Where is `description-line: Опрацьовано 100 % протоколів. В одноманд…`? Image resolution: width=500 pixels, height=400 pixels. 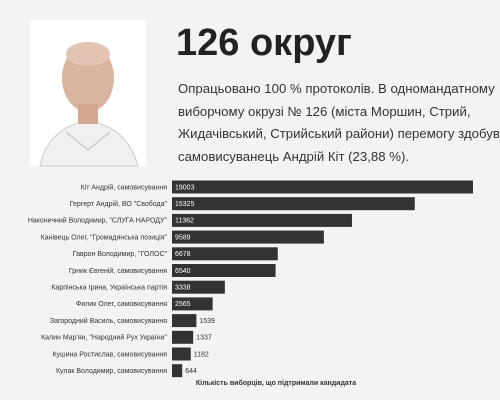 description-line: Опрацьовано 100 % протоколів. В одноманд… is located at coordinates (336, 88).